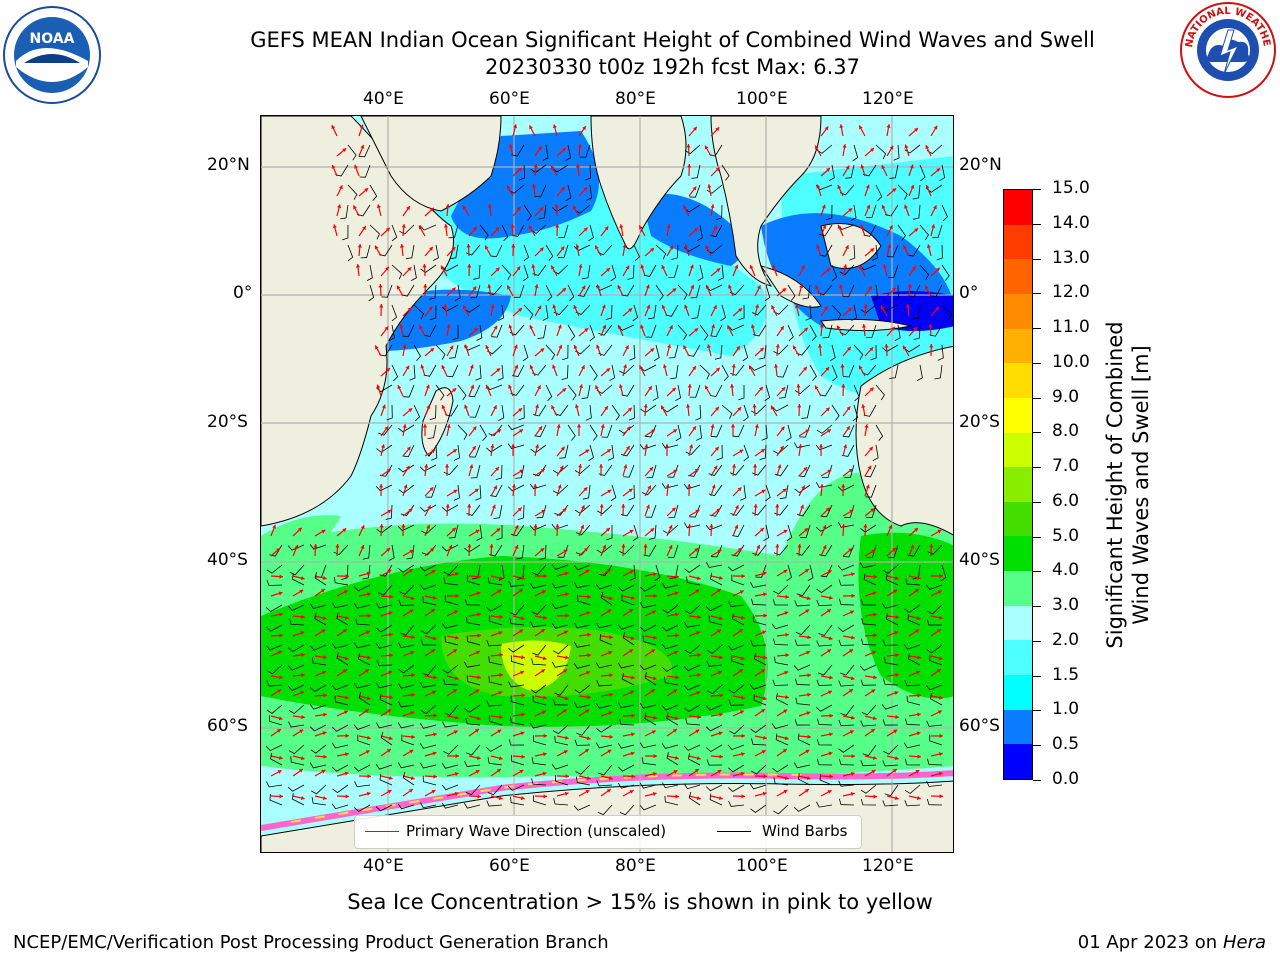 Image resolution: width=1280 pixels, height=960 pixels. What do you see at coordinates (1066, 500) in the screenshot?
I see `colorbar-tick-label: 6.0` at bounding box center [1066, 500].